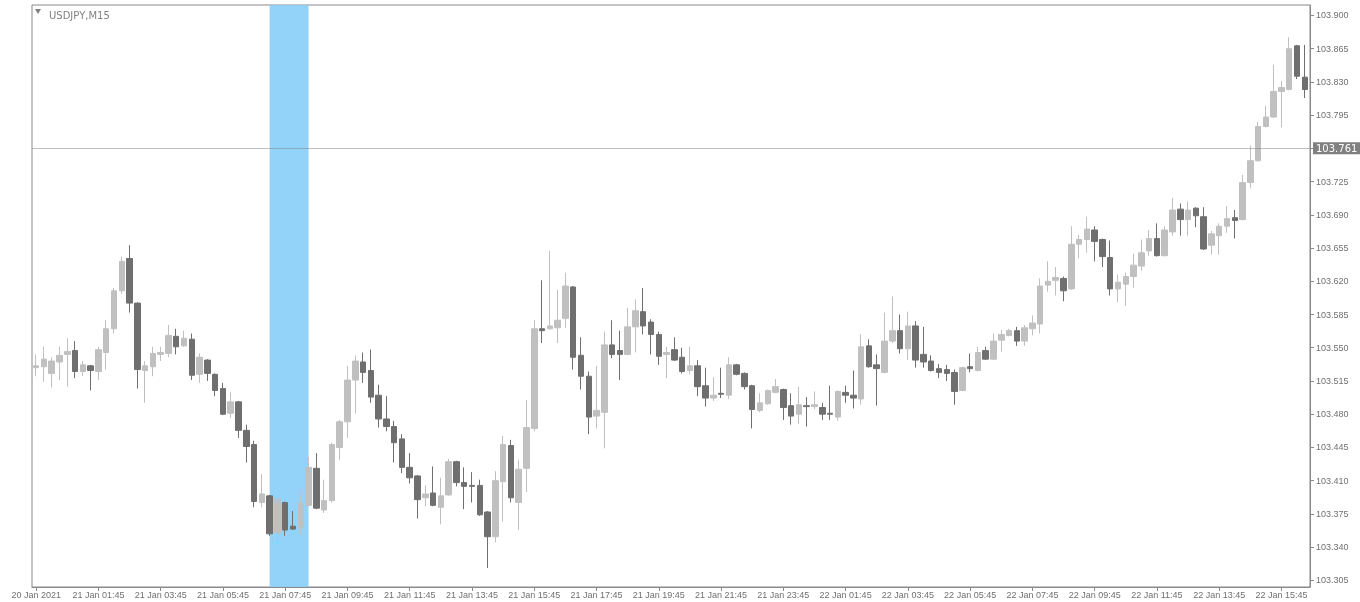  I want to click on y-tick-label: 103.655, so click(1332, 248).